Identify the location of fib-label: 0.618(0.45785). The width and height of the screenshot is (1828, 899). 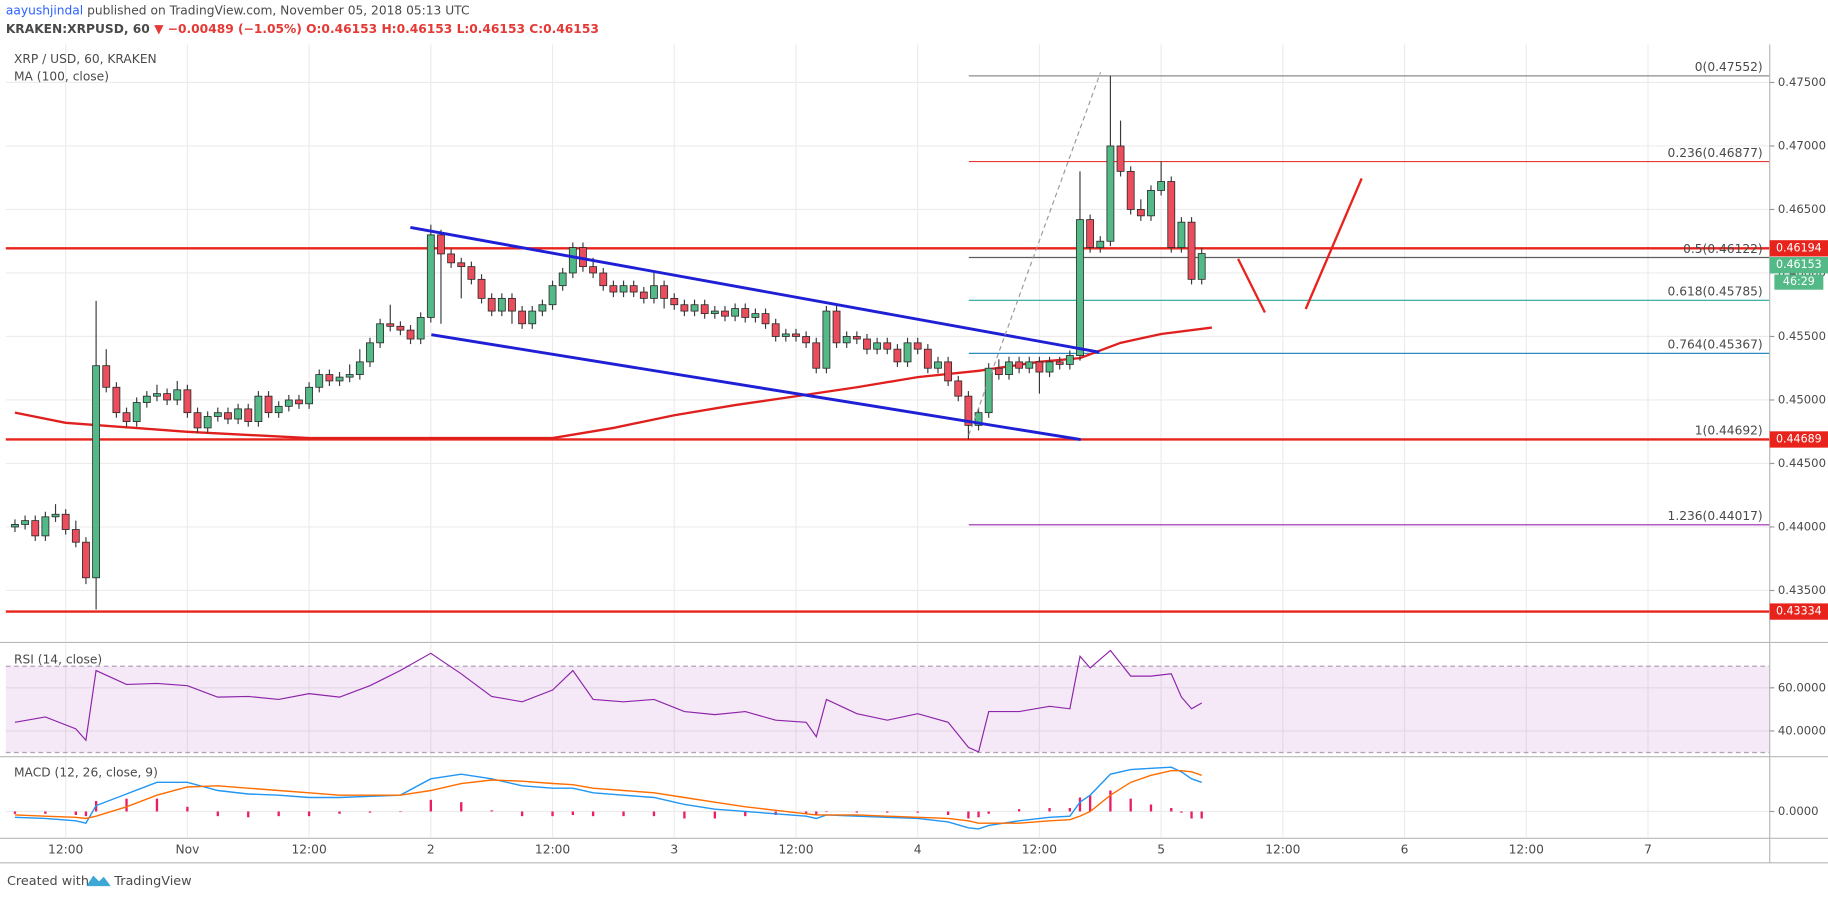
(1715, 292).